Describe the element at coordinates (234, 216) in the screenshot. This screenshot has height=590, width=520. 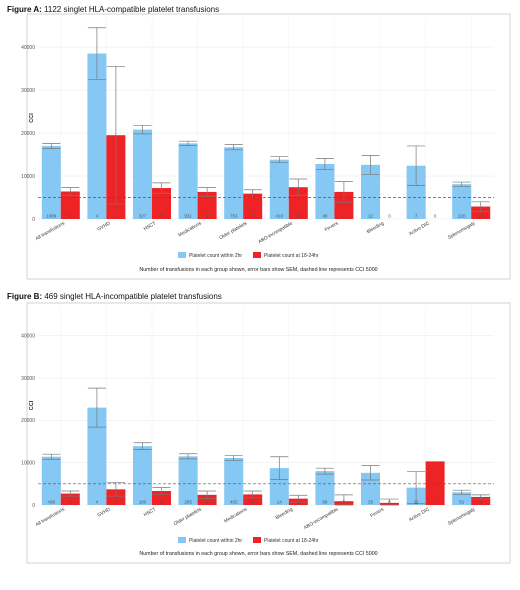
I see `figure-a-count-label: 753` at that location.